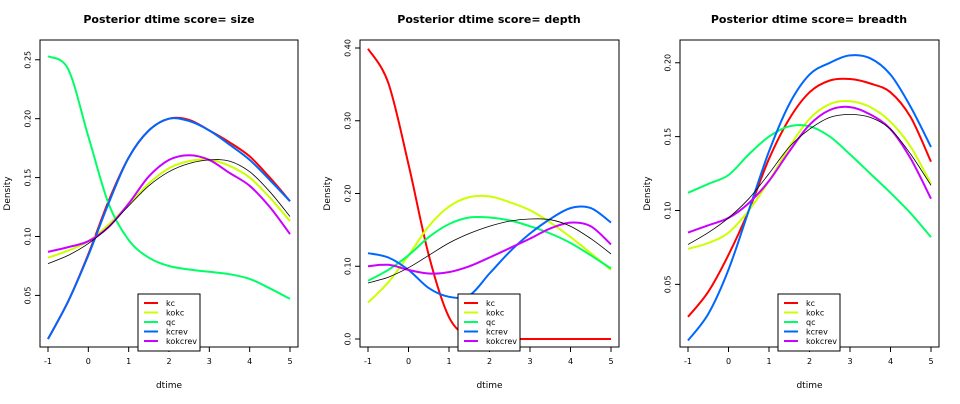 The image size is (960, 404). I want to click on chart-title: Posterior dtime score= size, so click(168, 19).